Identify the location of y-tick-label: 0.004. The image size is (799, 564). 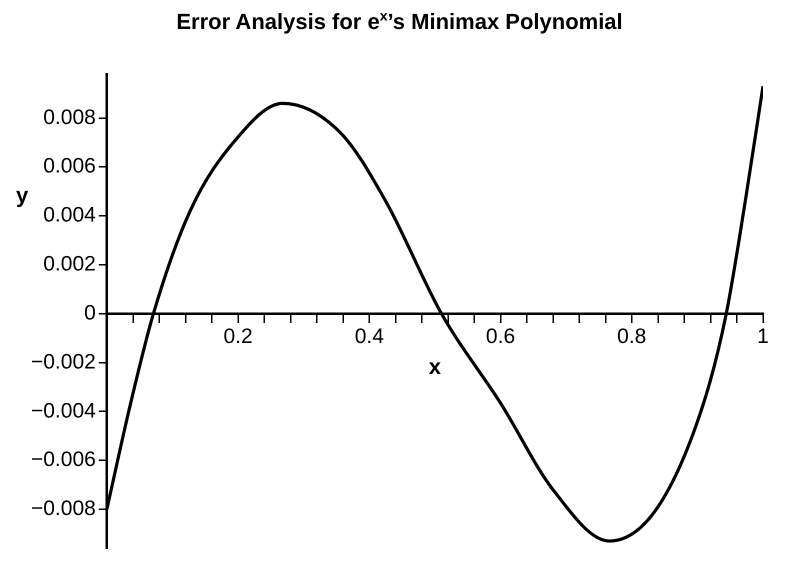
(69, 215).